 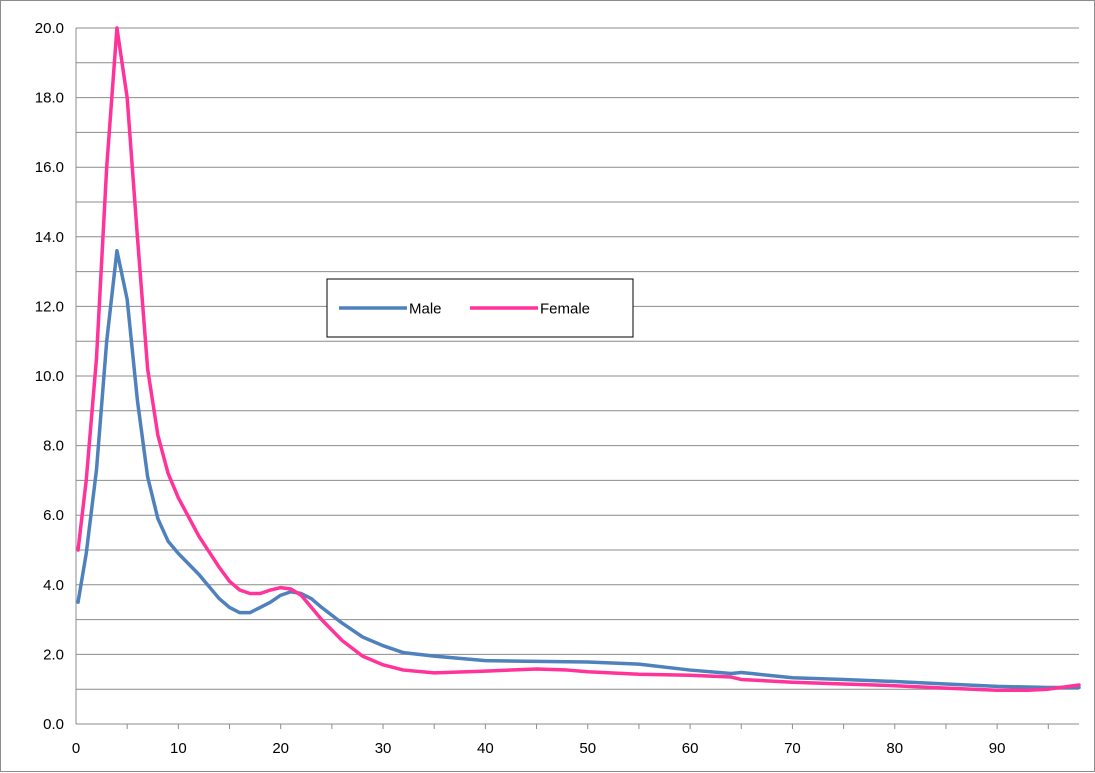 I want to click on y-tick-label: 8.0, so click(x=53, y=446).